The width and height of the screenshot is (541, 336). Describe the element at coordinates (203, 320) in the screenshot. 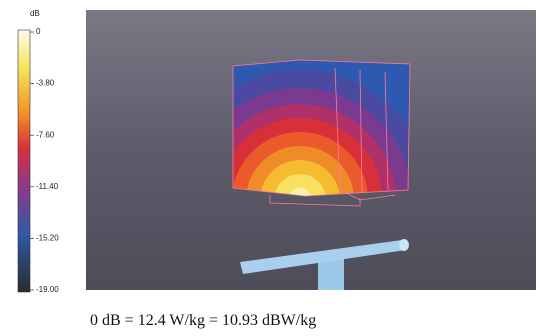

I see `caption: 0 dB = 12.4 W/kg = 10.93 dBW/kg` at that location.